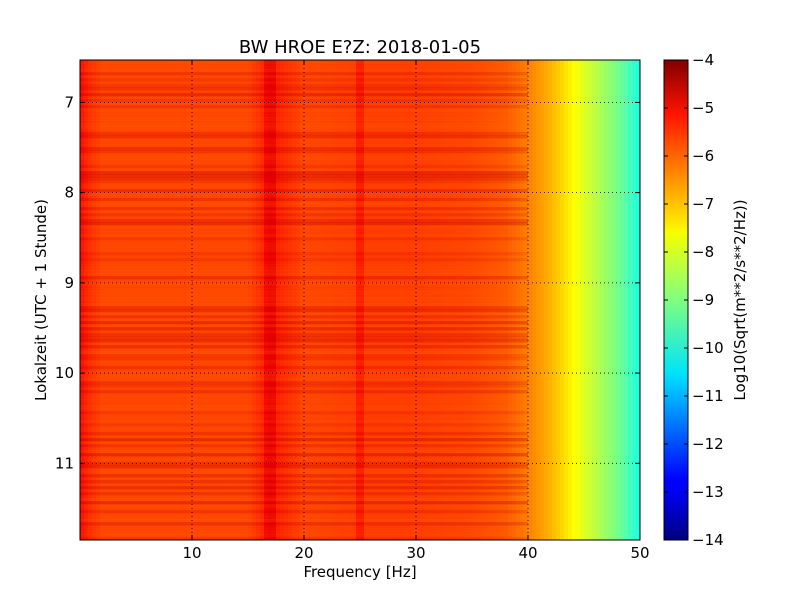 This screenshot has width=800, height=600. Describe the element at coordinates (41, 300) in the screenshot. I see `y-axis-label: Lokalzeit (UTC + 1 Stunde)` at that location.